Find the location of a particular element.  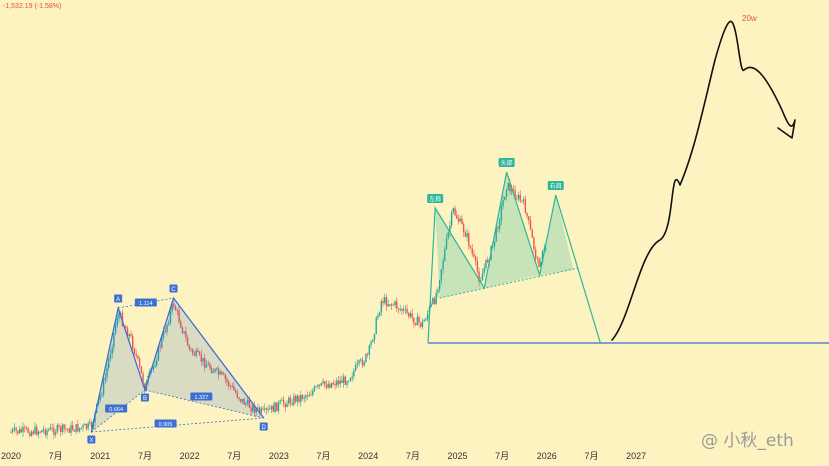

watermark-text: @ 小秋_eth is located at coordinates (747, 441).